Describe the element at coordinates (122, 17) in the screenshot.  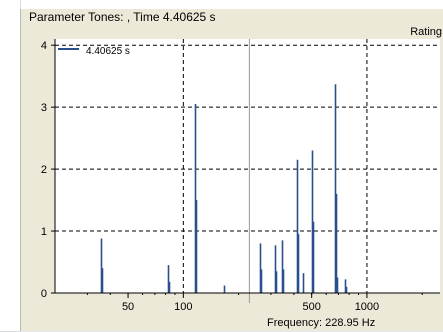
I see `chart-title: Parameter Tones: , Time 4.40625 s` at that location.